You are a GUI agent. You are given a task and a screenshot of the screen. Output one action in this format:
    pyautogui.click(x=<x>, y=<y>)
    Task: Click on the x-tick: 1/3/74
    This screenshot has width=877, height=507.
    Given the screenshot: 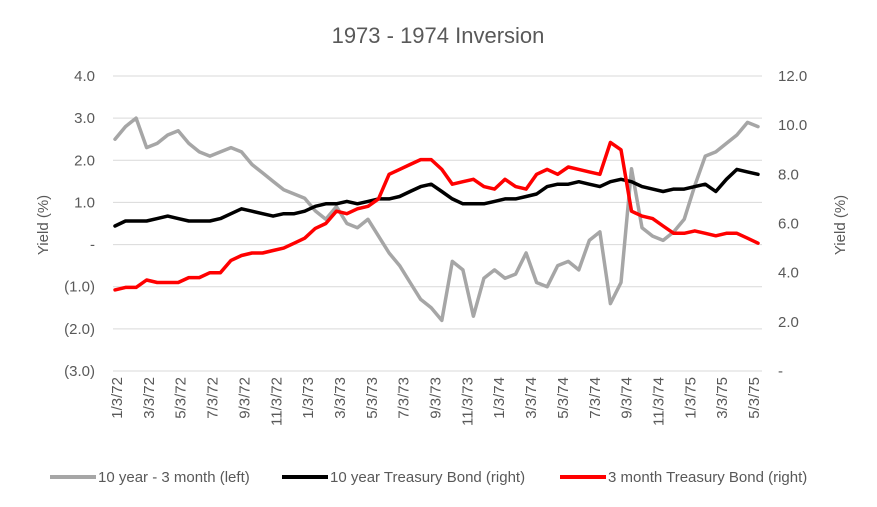 What is the action you would take?
    pyautogui.click(x=499, y=398)
    